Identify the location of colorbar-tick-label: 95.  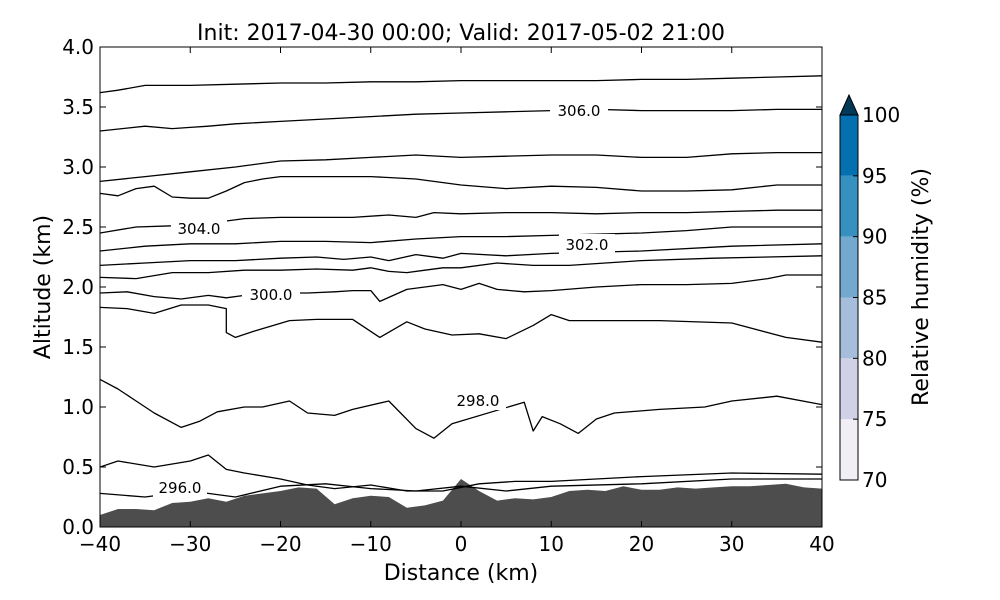
(874, 176).